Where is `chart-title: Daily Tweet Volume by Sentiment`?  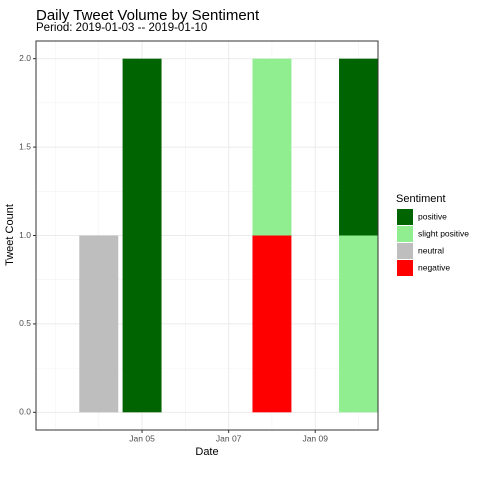 chart-title: Daily Tweet Volume by Sentiment is located at coordinates (148, 15).